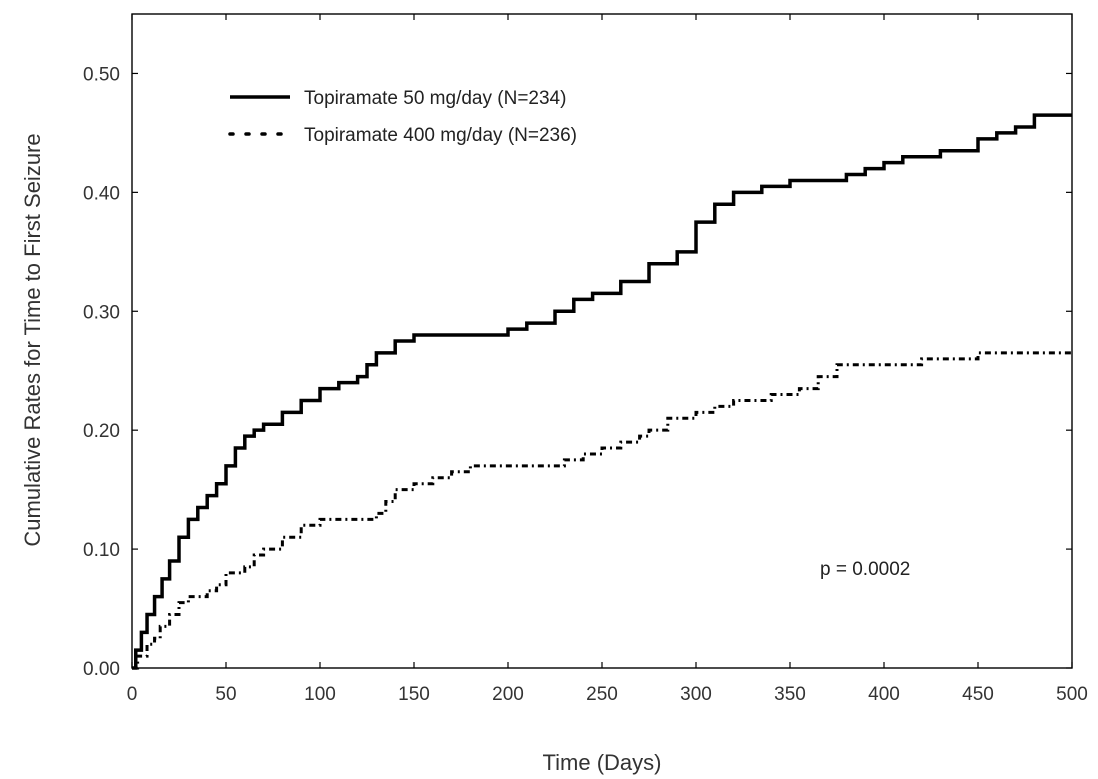  Describe the element at coordinates (101, 431) in the screenshot. I see `y-tick-label: 0.20` at that location.